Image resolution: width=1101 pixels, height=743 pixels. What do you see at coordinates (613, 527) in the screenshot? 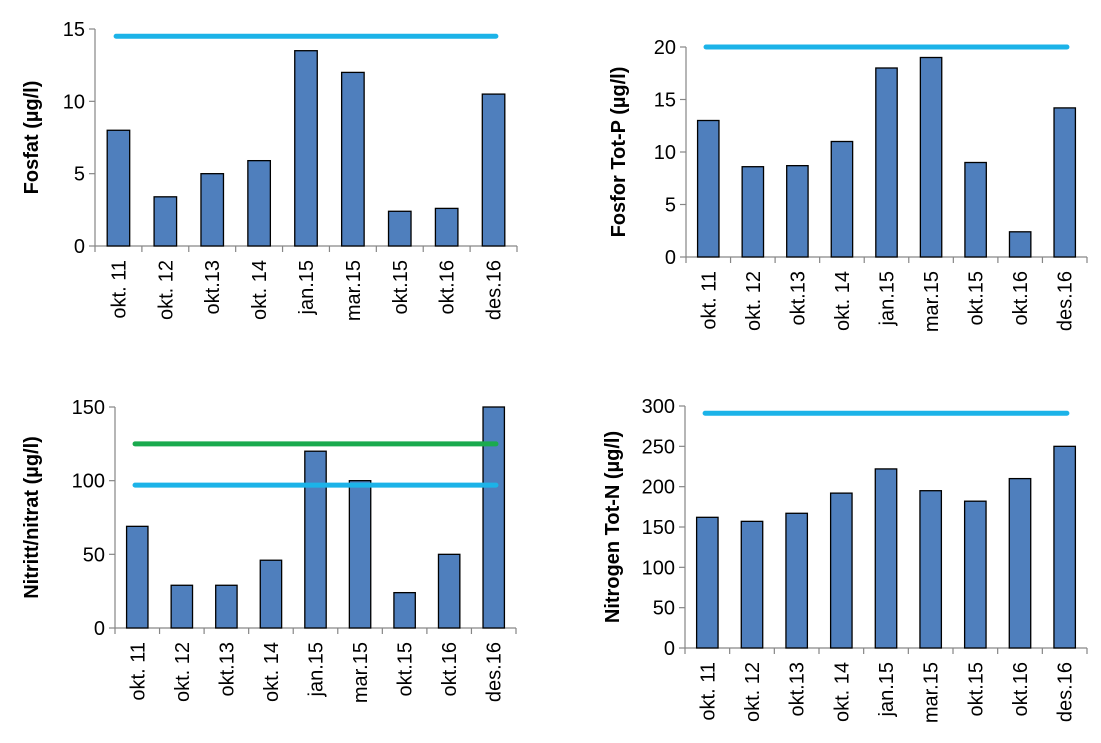
I see `y-axis-label: Nitrogen Tot-N (µg/l)` at bounding box center [613, 527].